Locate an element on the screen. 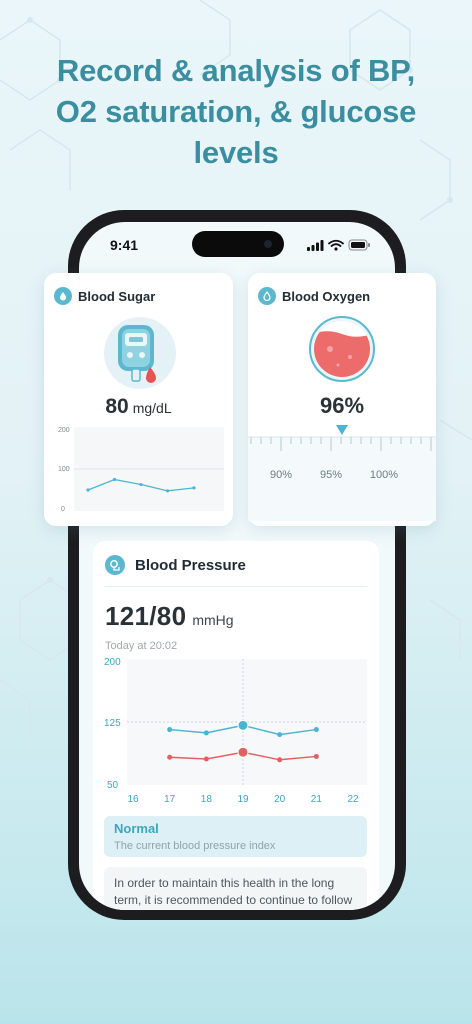 This screenshot has height=1024, width=472. status-time: 9:41 is located at coordinates (124, 245).